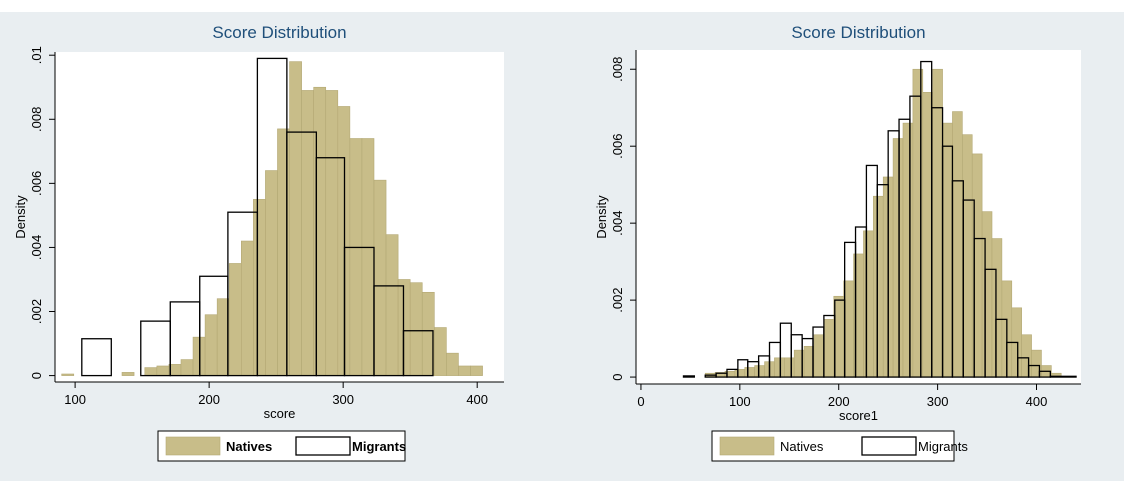 This screenshot has height=481, width=1124. What do you see at coordinates (280, 413) in the screenshot?
I see `x-axis-label: score` at bounding box center [280, 413].